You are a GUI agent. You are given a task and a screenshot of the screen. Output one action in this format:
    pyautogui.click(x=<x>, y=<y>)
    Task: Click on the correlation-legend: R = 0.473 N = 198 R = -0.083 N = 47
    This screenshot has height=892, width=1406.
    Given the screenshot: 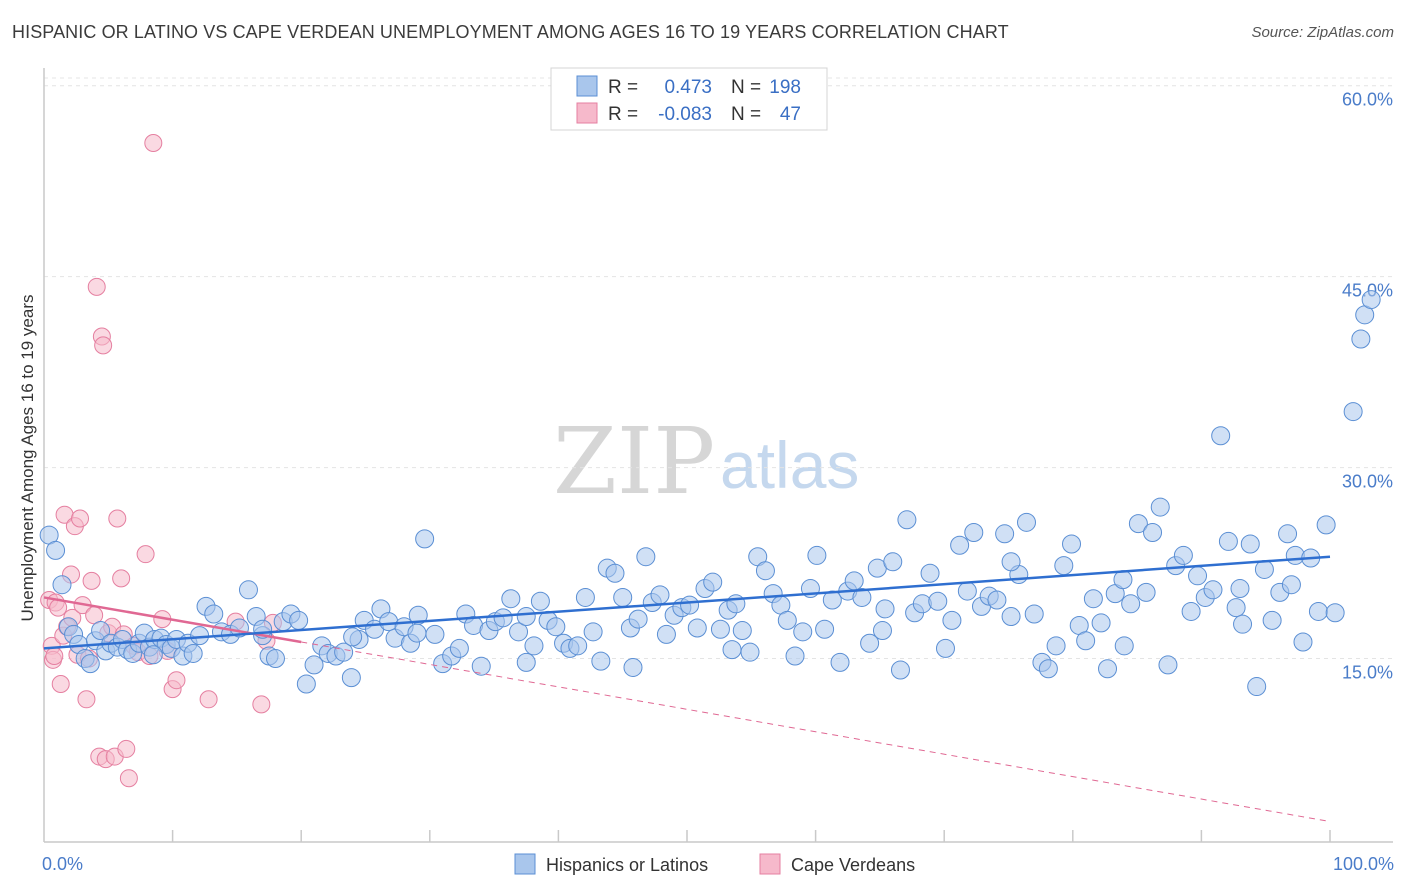 What is the action you would take?
    pyautogui.click(x=689, y=99)
    